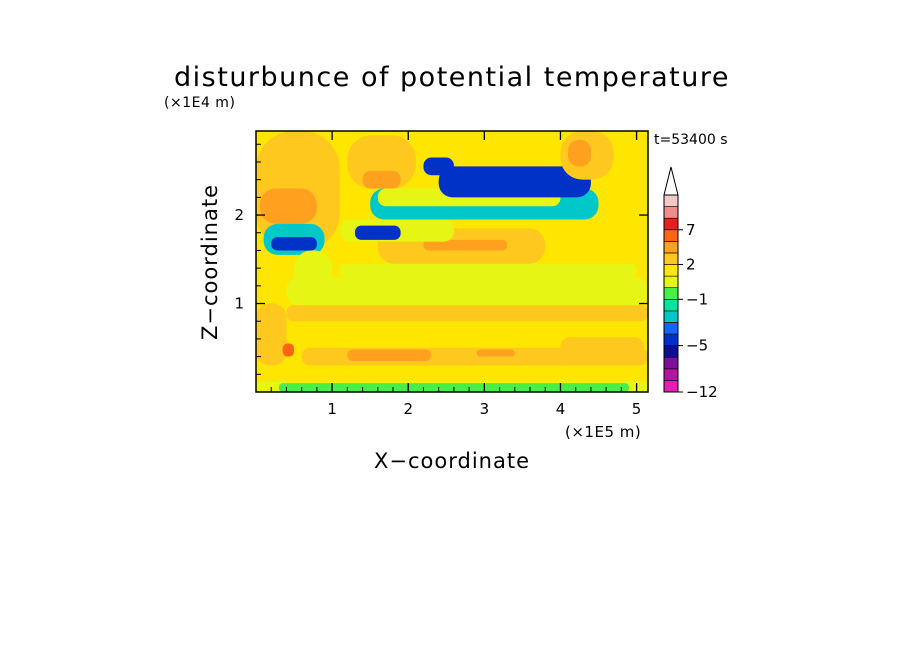  Describe the element at coordinates (702, 392) in the screenshot. I see `colorbar-tick-label: −12` at that location.